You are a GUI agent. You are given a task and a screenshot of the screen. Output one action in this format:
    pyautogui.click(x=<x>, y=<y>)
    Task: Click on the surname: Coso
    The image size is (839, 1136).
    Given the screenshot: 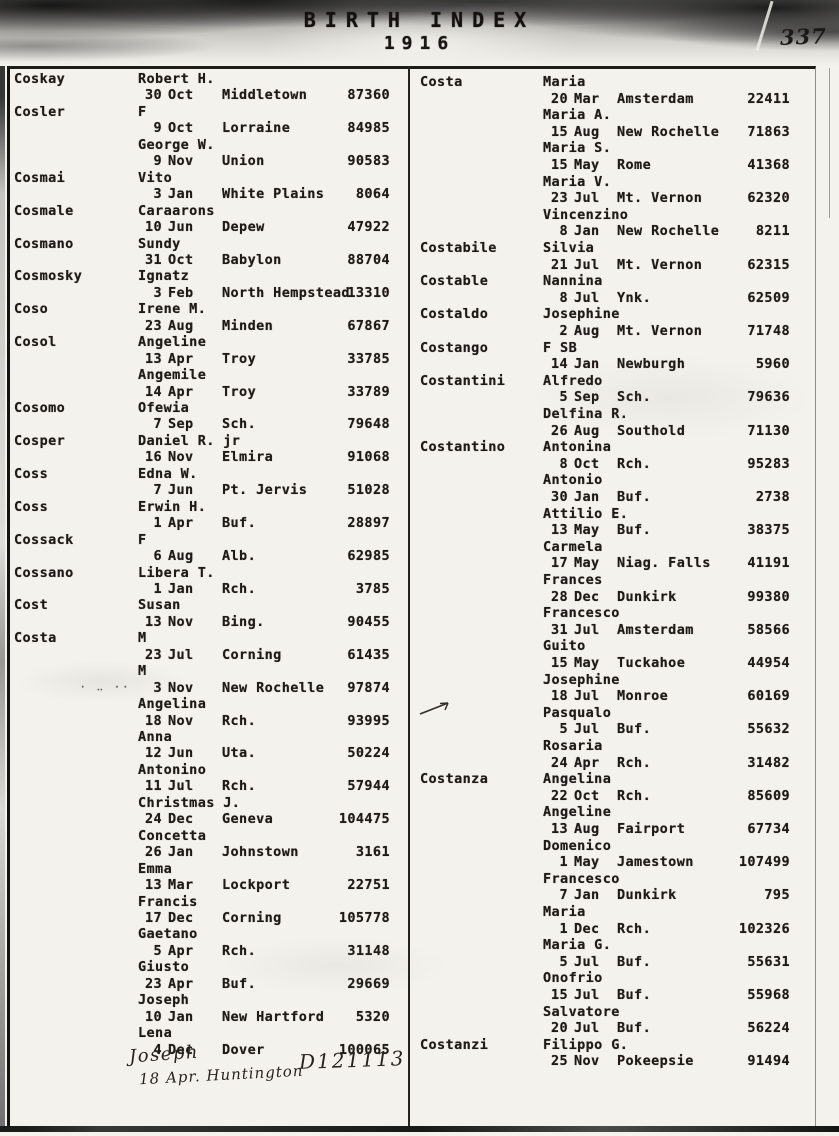 What is the action you would take?
    pyautogui.click(x=31, y=309)
    